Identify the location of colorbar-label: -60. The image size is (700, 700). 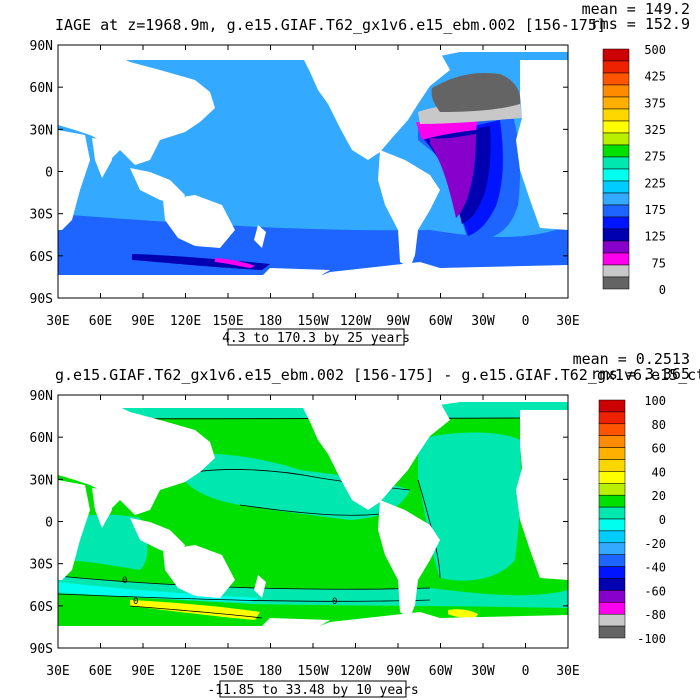
(655, 591).